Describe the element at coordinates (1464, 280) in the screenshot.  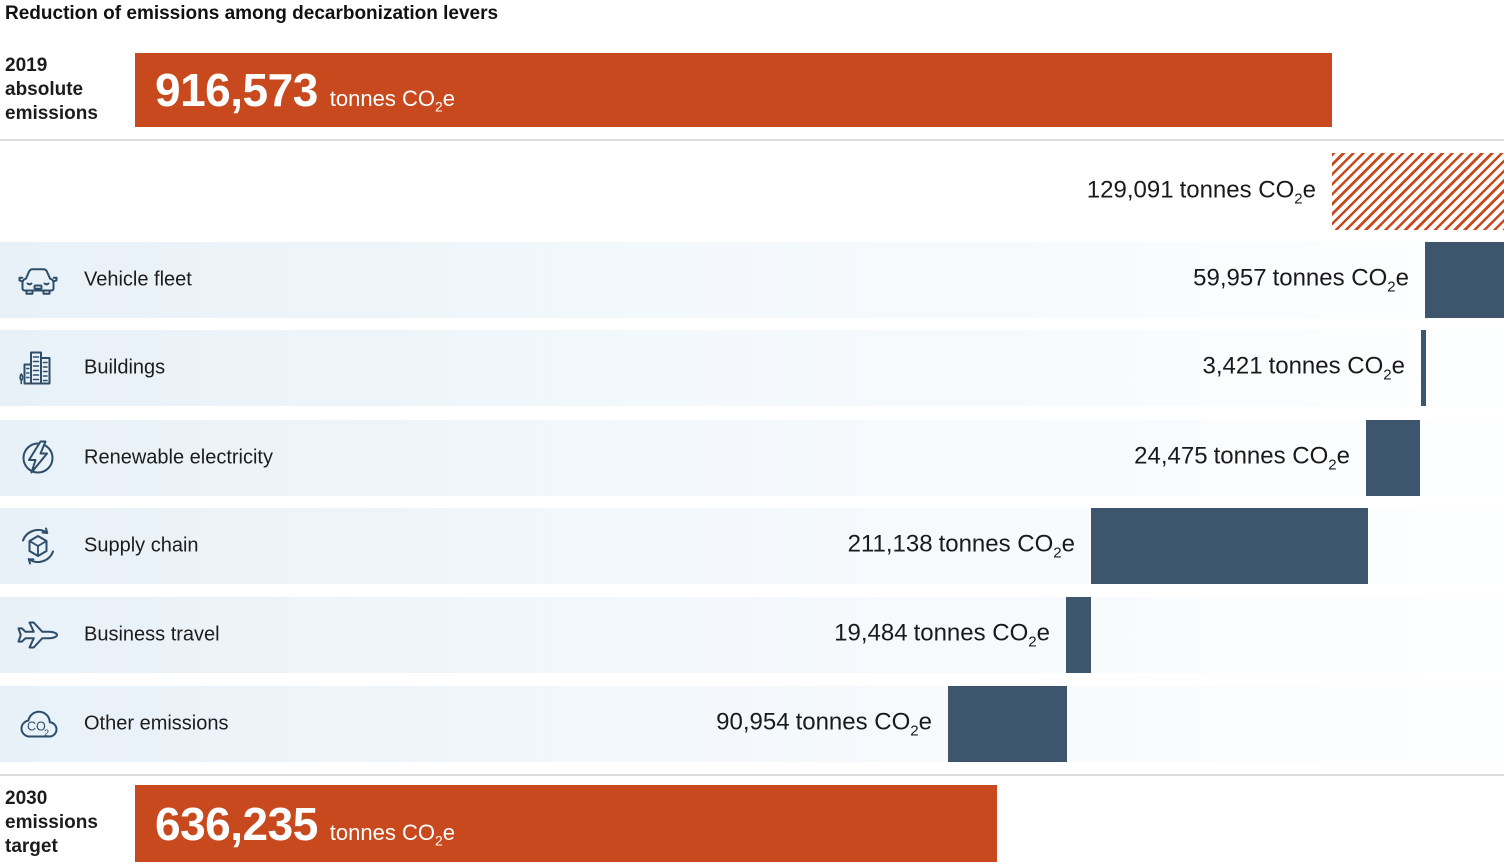
I see `vehicle-fleet-bar` at that location.